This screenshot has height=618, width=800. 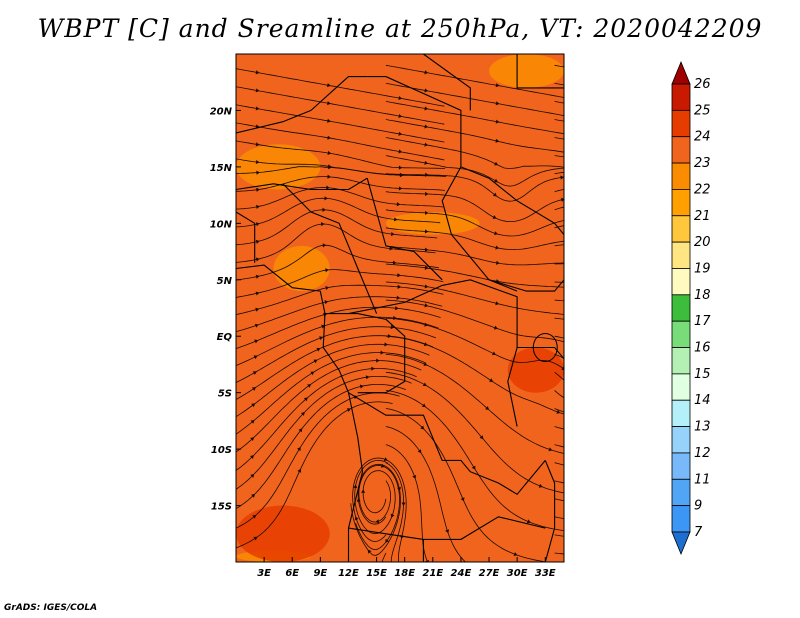 I want to click on southeast-warm-patch, so click(x=535, y=370).